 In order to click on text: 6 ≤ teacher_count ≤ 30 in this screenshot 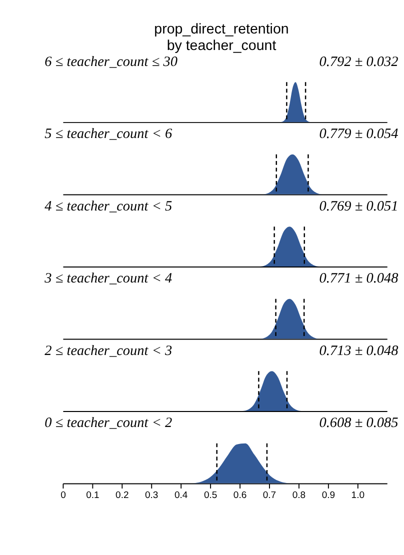, I will do `click(111, 62)`.